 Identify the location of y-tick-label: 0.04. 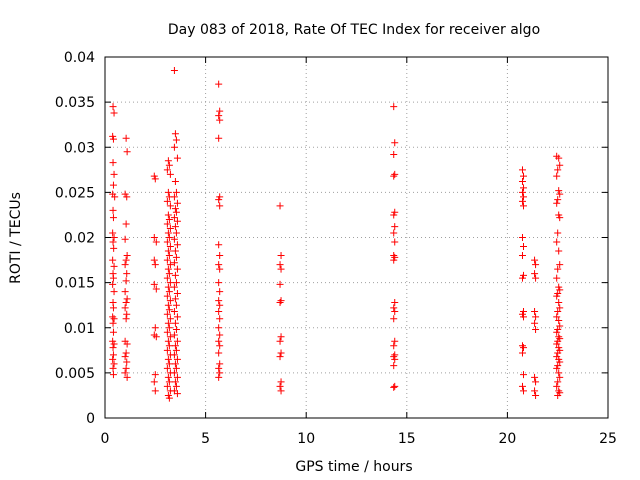
(79, 58).